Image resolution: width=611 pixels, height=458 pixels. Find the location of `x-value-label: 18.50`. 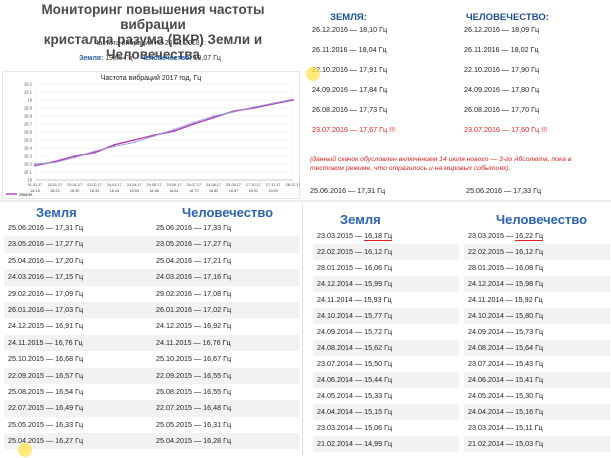

x-value-label: 18.50 is located at coordinates (134, 191).